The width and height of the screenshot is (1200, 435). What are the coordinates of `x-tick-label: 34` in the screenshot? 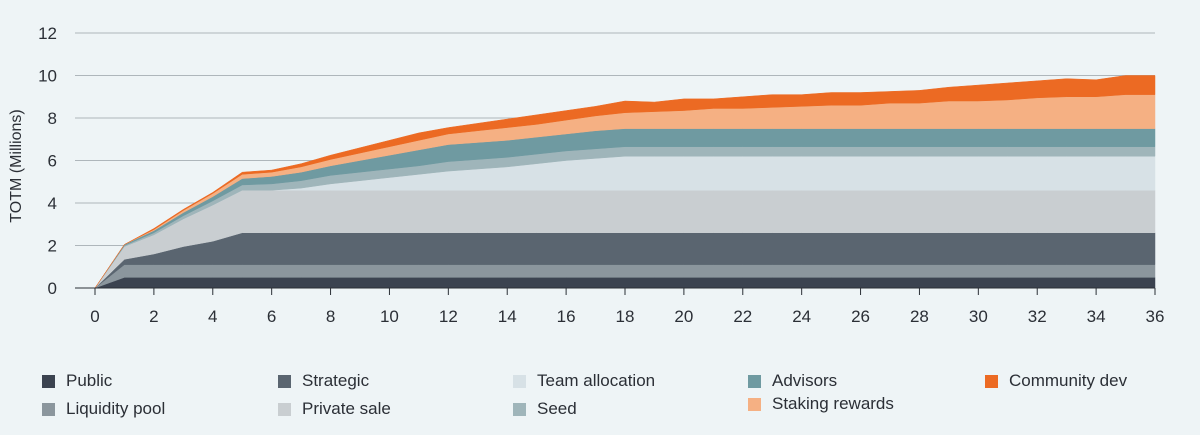 It's located at (1096, 316).